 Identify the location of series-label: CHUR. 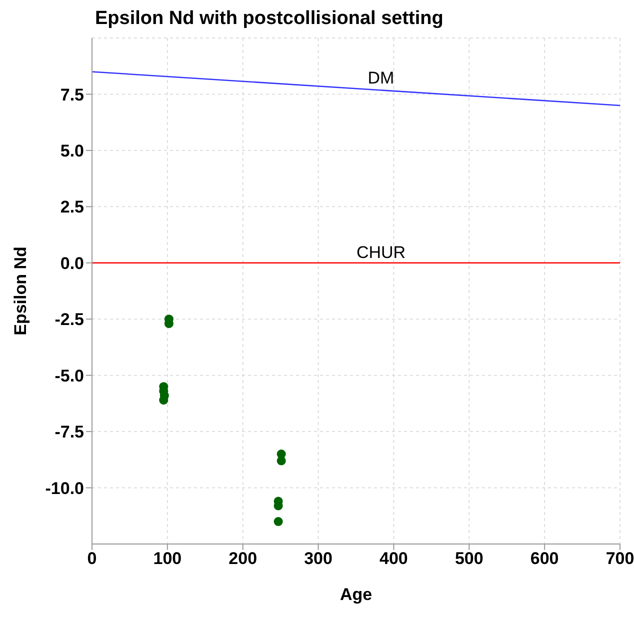
(381, 252).